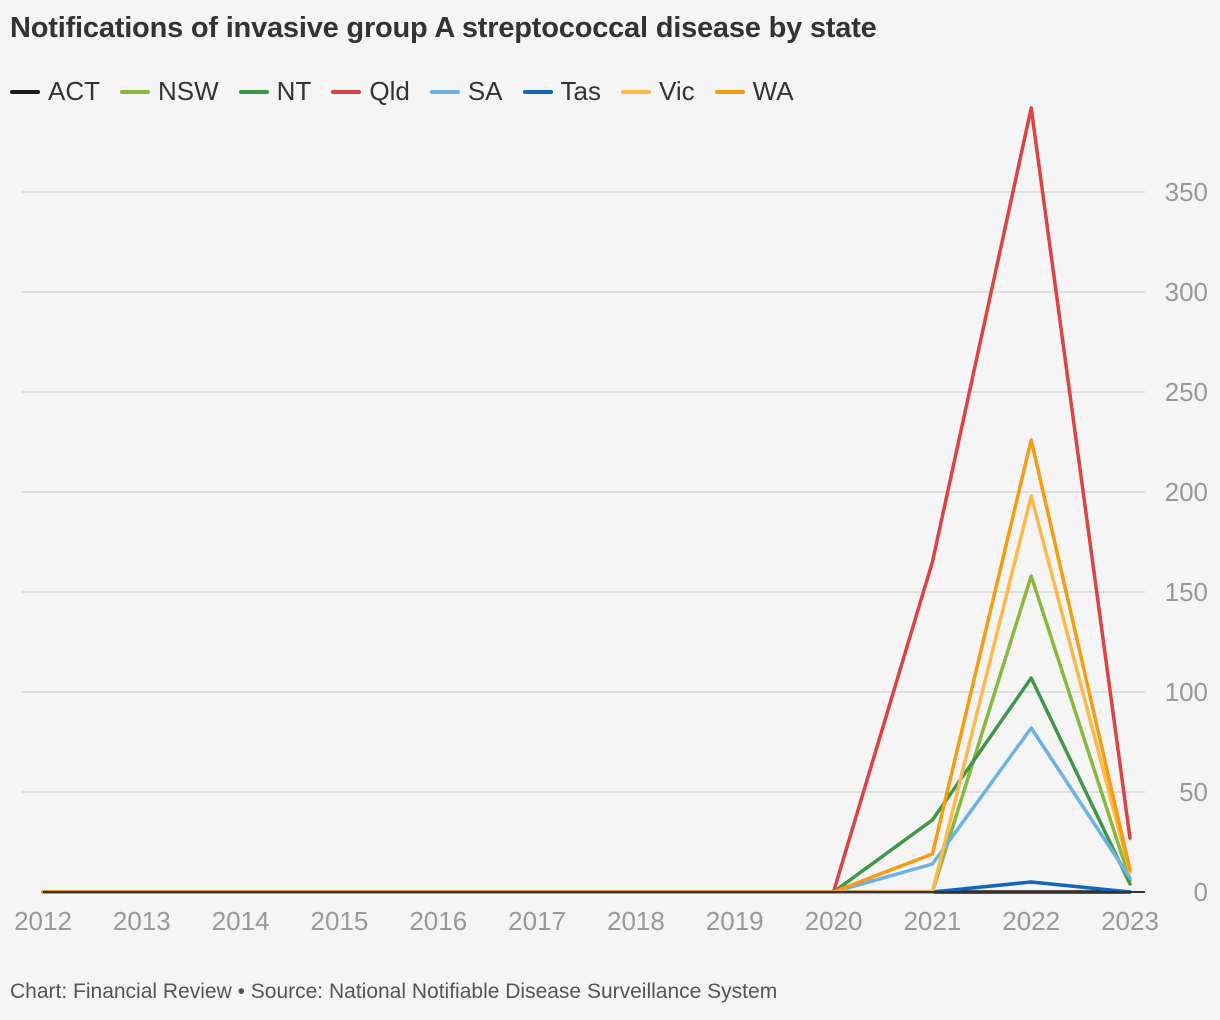 The height and width of the screenshot is (1020, 1220). I want to click on x-tick-label-2012: 2012, so click(43, 921).